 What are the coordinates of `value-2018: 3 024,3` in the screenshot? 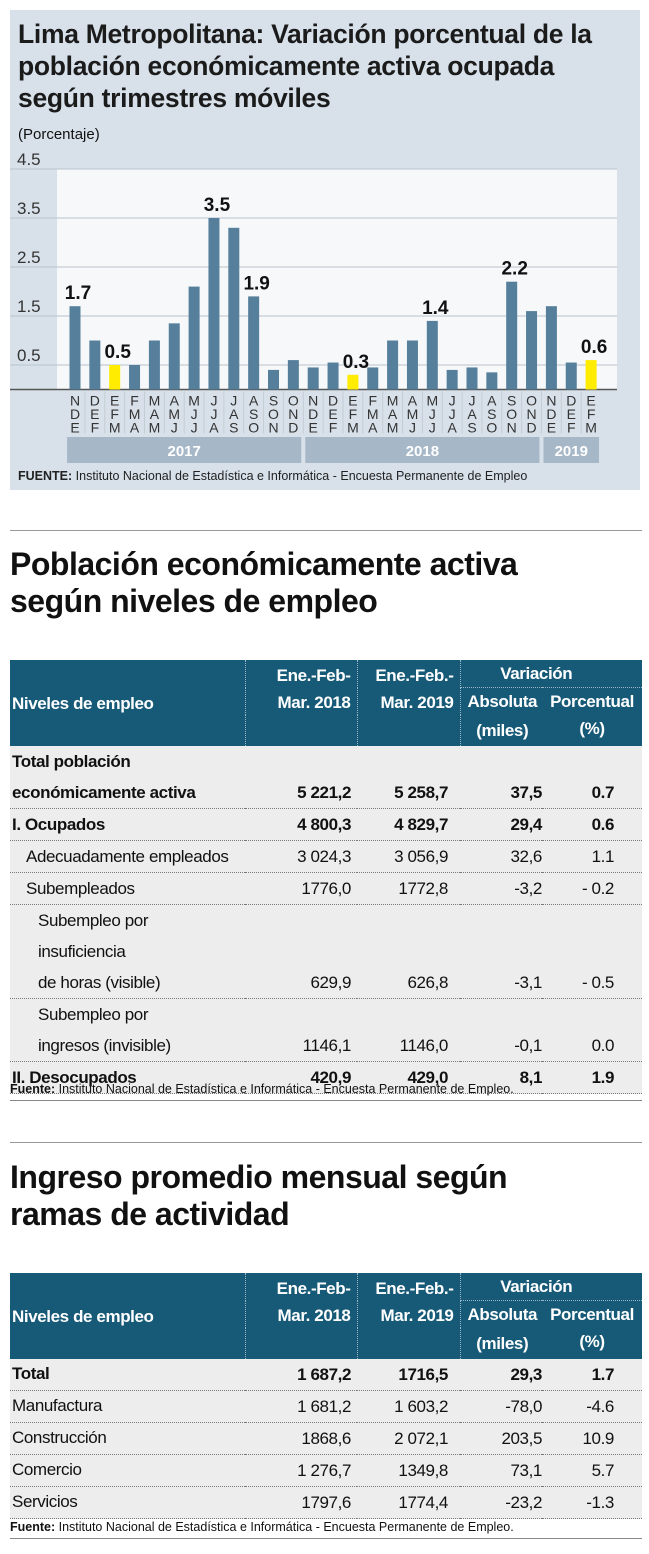 It's located at (301, 856).